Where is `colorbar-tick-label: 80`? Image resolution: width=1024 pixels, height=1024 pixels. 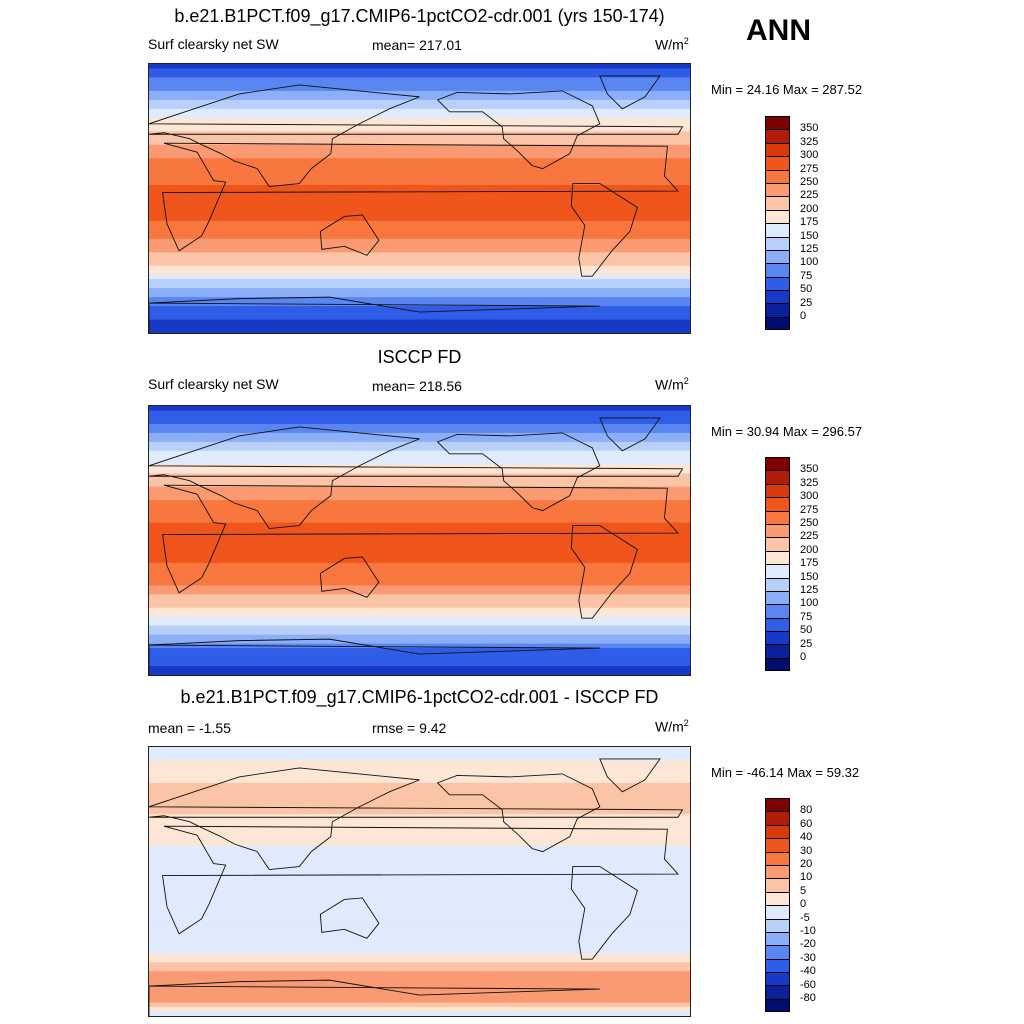 colorbar-tick-label: 80 is located at coordinates (806, 810).